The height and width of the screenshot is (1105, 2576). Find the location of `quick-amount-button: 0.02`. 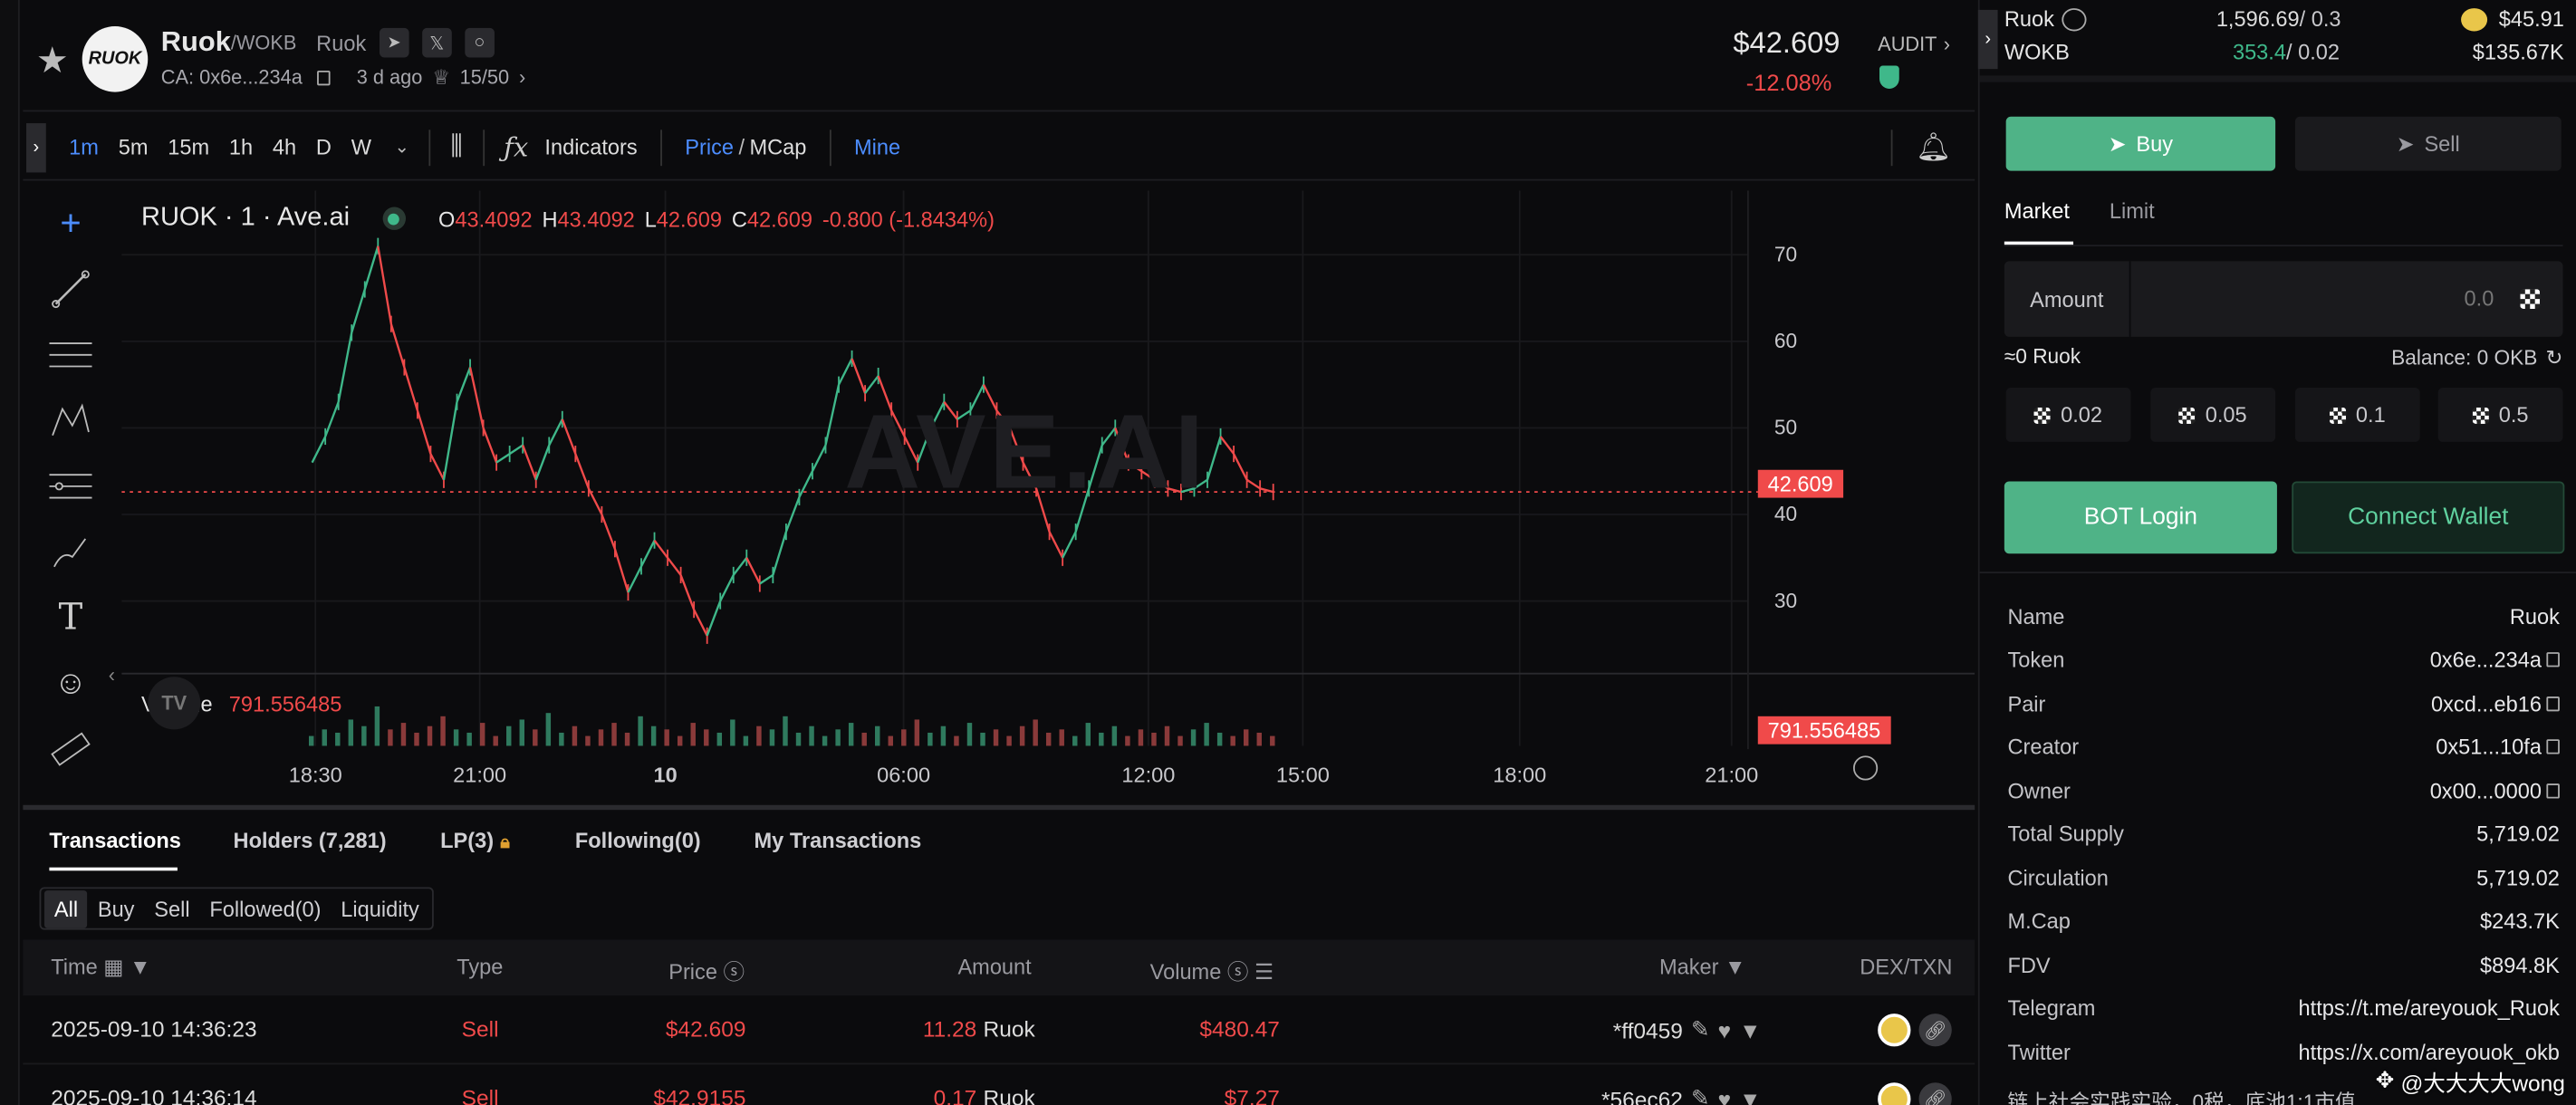

quick-amount-button: 0.02 is located at coordinates (2068, 415).